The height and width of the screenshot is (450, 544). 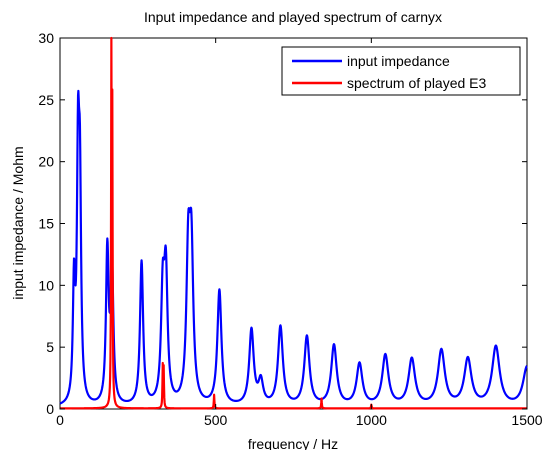 What do you see at coordinates (46, 285) in the screenshot?
I see `y-tick-label: 10` at bounding box center [46, 285].